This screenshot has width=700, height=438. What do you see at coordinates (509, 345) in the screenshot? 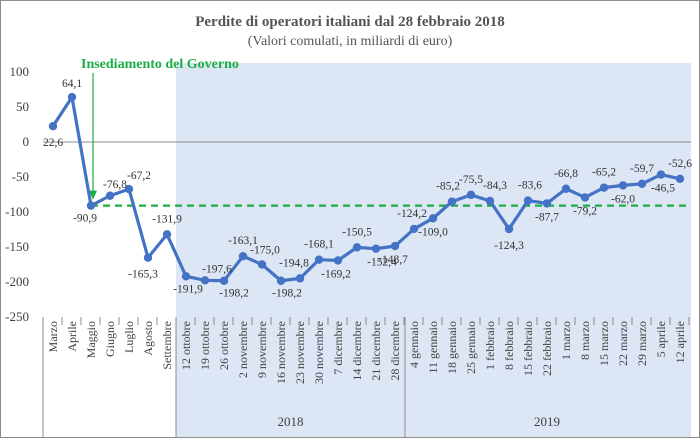
I see `x-tick-label: 8 febbraio` at bounding box center [509, 345].